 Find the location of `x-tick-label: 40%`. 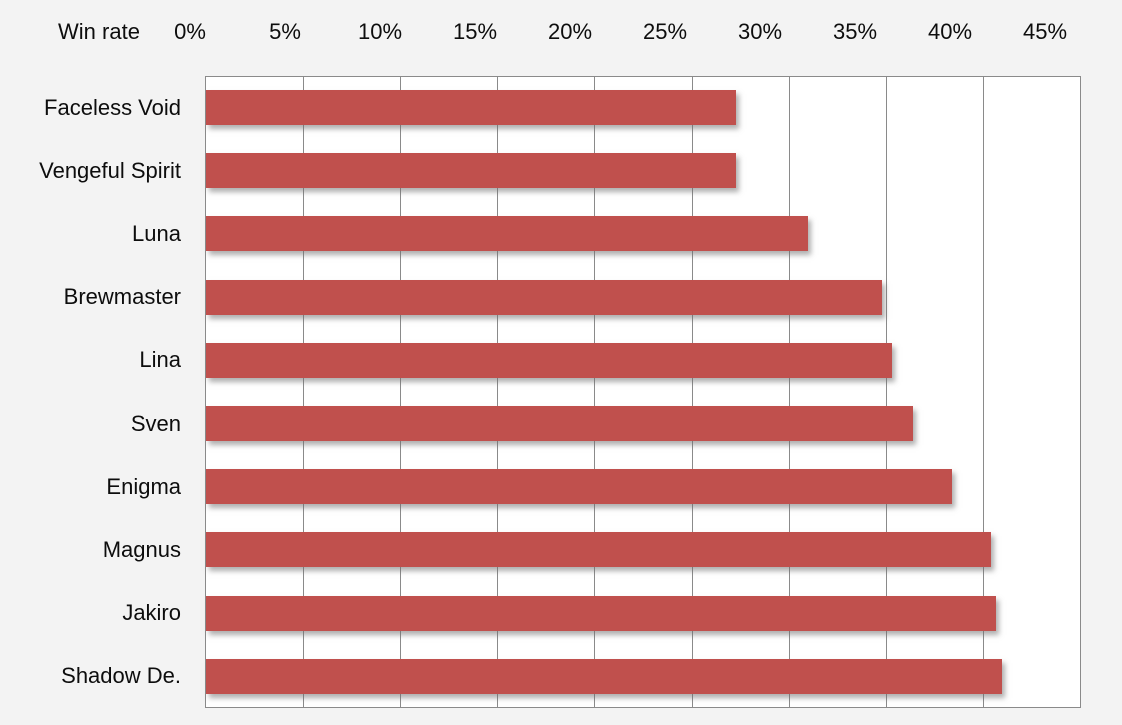

x-tick-label: 40% is located at coordinates (950, 31).